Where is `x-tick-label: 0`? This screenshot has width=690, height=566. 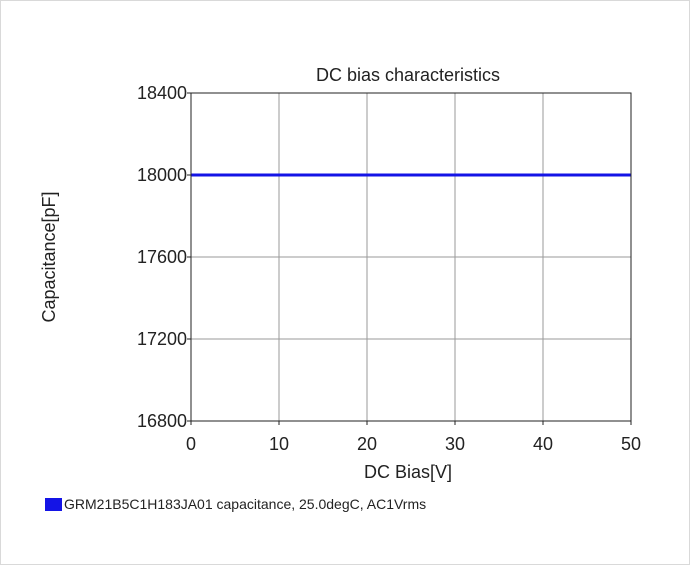 x-tick-label: 0 is located at coordinates (191, 444).